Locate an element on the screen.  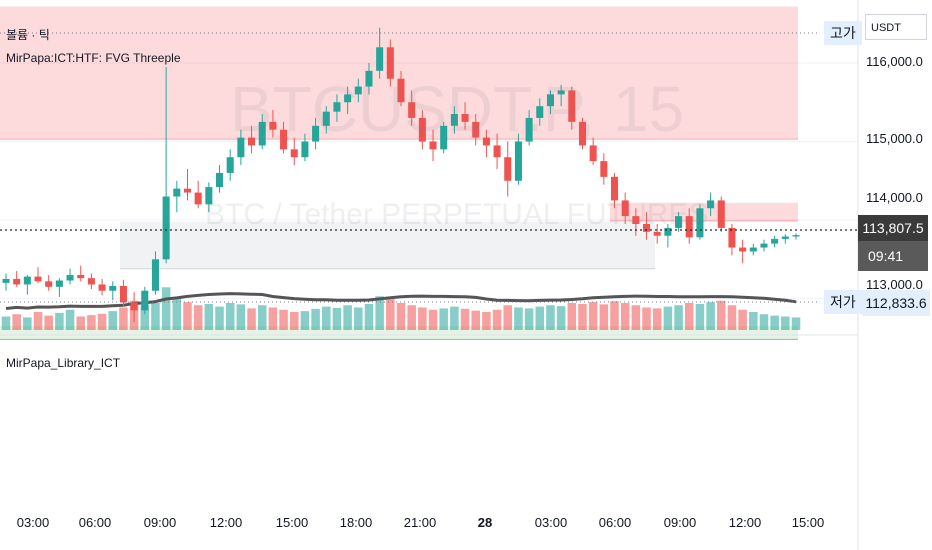
time-tick-11: 12:00 is located at coordinates (745, 522).